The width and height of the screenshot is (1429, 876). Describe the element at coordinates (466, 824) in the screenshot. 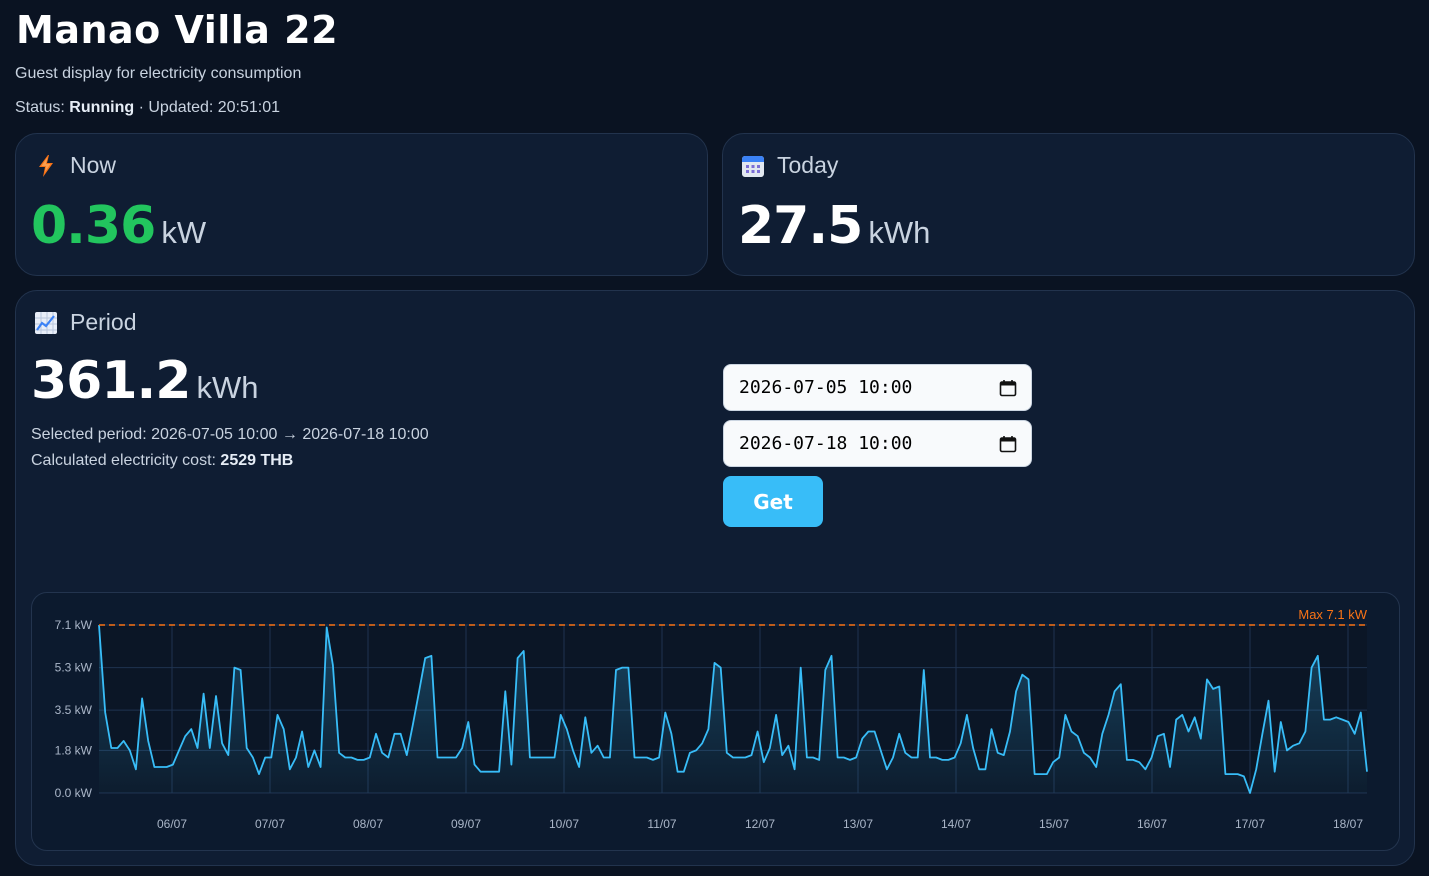

I see `x-tick-label: 09/07` at that location.